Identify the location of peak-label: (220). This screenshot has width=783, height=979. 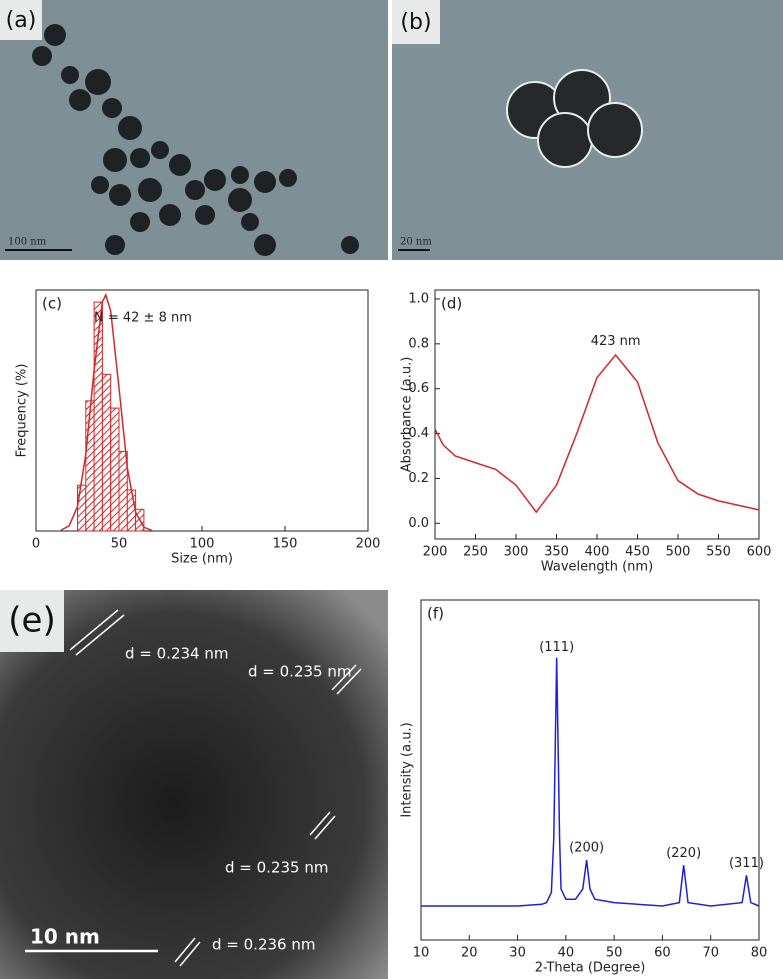
(683, 853).